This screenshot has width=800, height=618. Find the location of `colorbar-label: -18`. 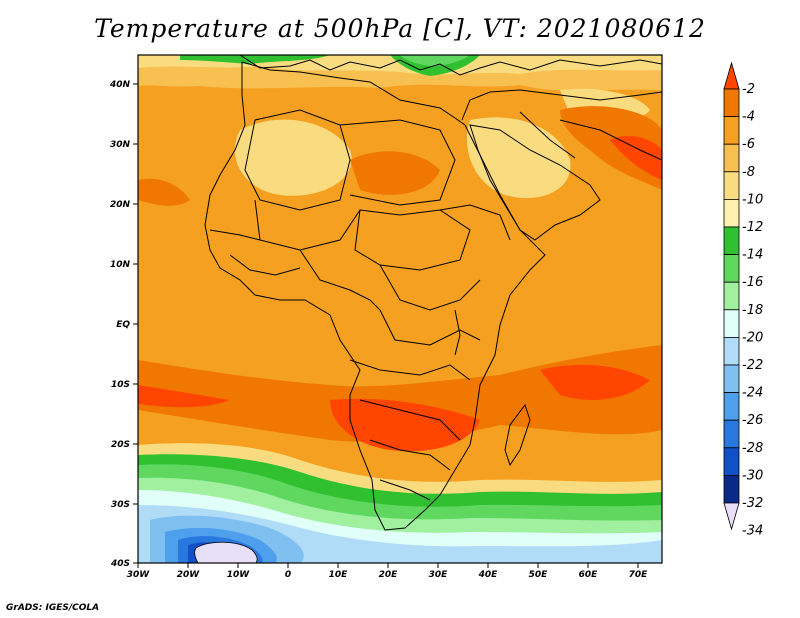

colorbar-label: -18 is located at coordinates (752, 310).